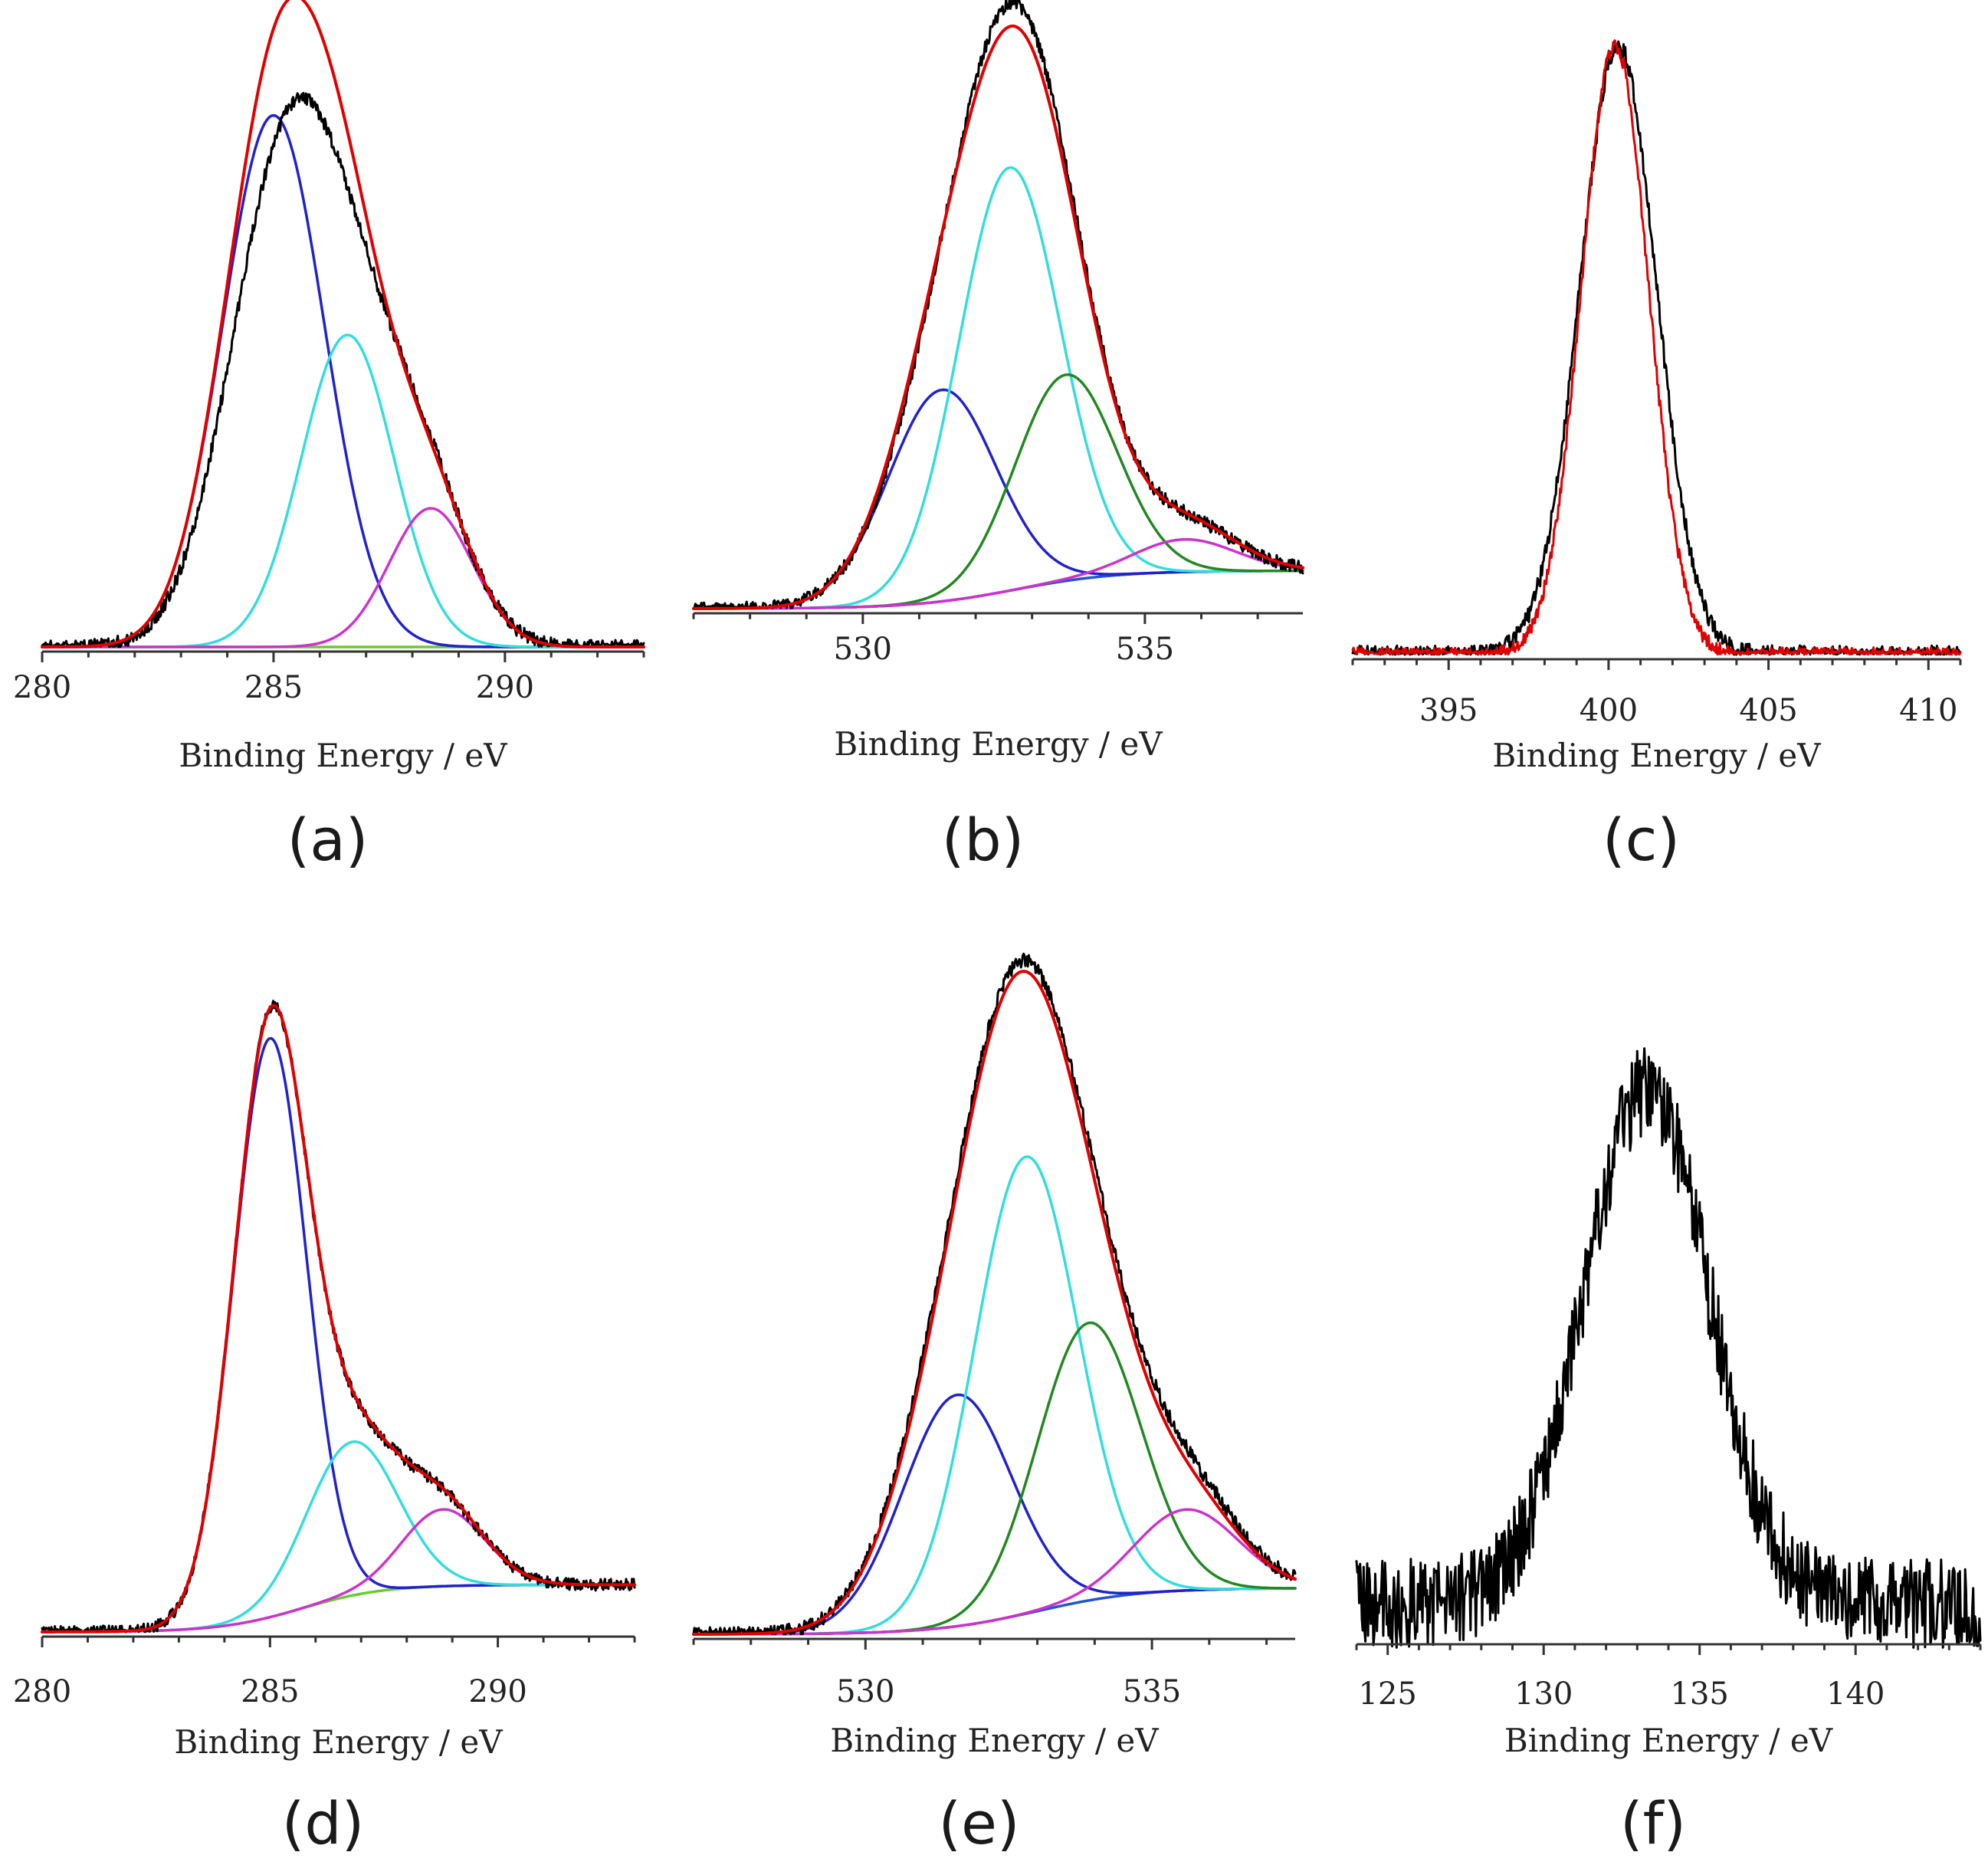 The image size is (1988, 1875). What do you see at coordinates (338, 1608) in the screenshot?
I see `panel-d-background-line` at bounding box center [338, 1608].